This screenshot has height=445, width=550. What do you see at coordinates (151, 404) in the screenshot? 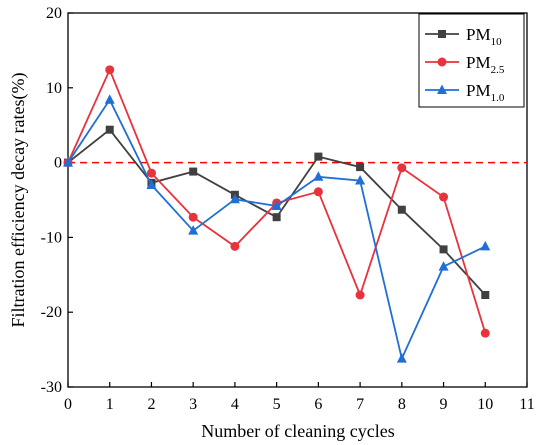
I see `x-tick-label: 2` at bounding box center [151, 404].